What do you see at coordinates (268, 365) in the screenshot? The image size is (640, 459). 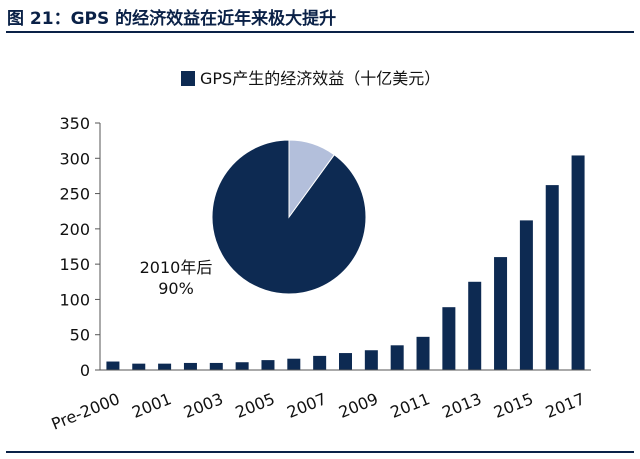 I see `bar-2005` at bounding box center [268, 365].